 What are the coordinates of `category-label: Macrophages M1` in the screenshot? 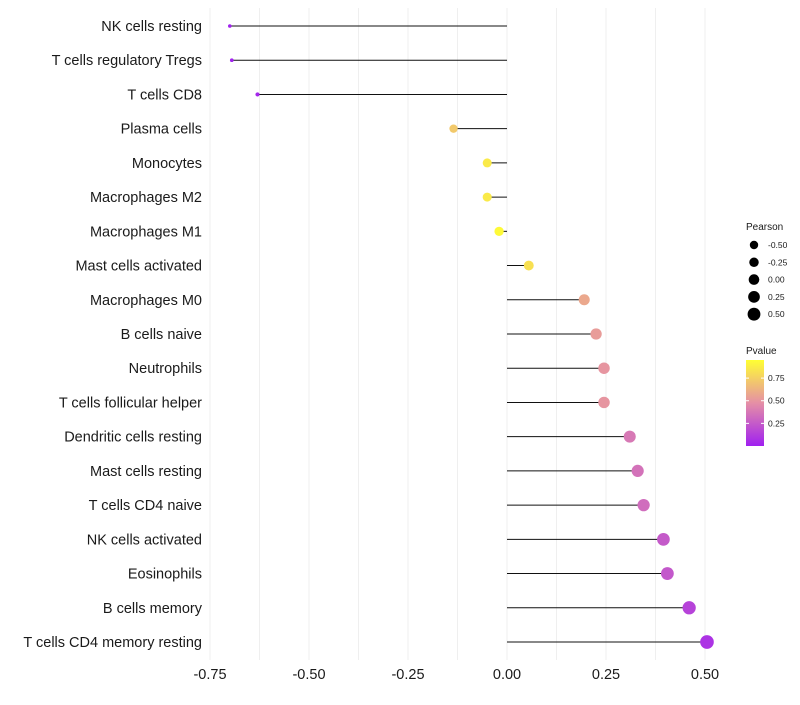 It's located at (146, 232).